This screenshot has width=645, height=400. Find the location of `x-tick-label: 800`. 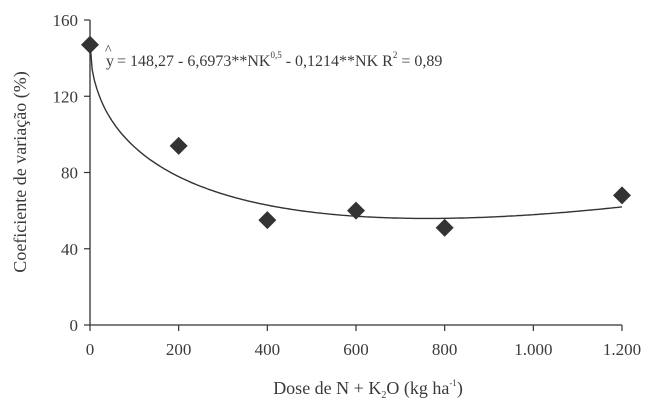

x-tick-label: 800 is located at coordinates (445, 349).